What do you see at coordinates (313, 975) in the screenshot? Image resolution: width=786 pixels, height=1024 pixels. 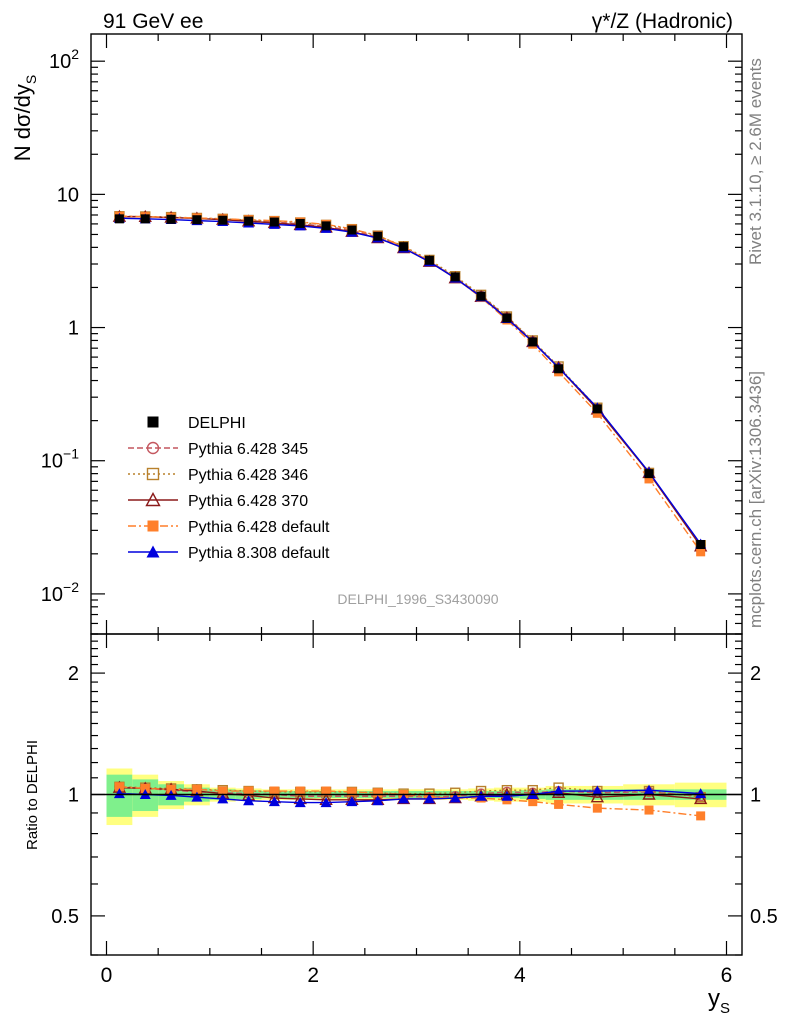 I see `x-tick-label: 2` at bounding box center [313, 975].